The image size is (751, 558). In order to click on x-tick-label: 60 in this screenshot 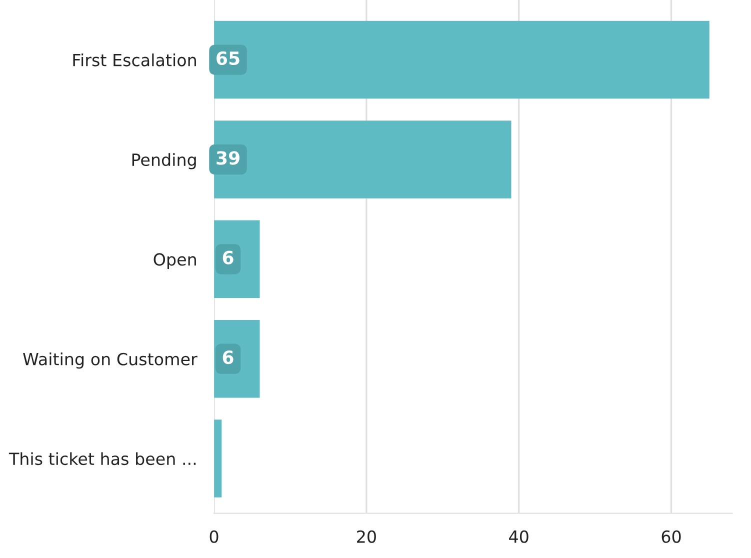, I will do `click(671, 536)`.